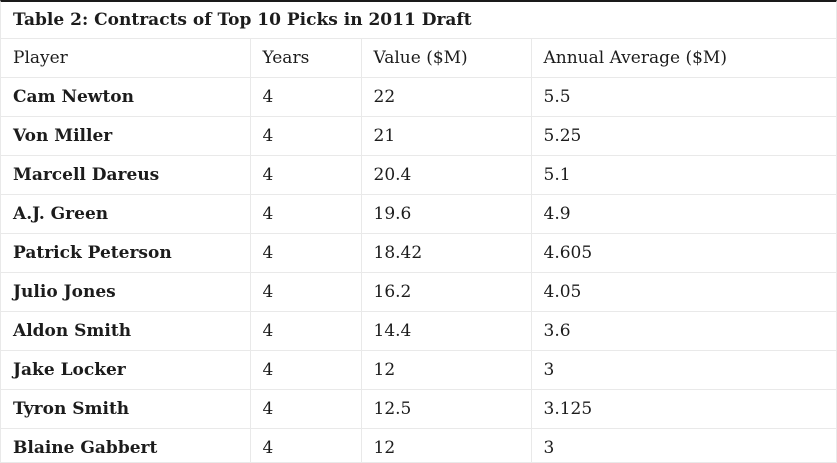  Describe the element at coordinates (125, 214) in the screenshot. I see `player-name: A.J. Green` at that location.